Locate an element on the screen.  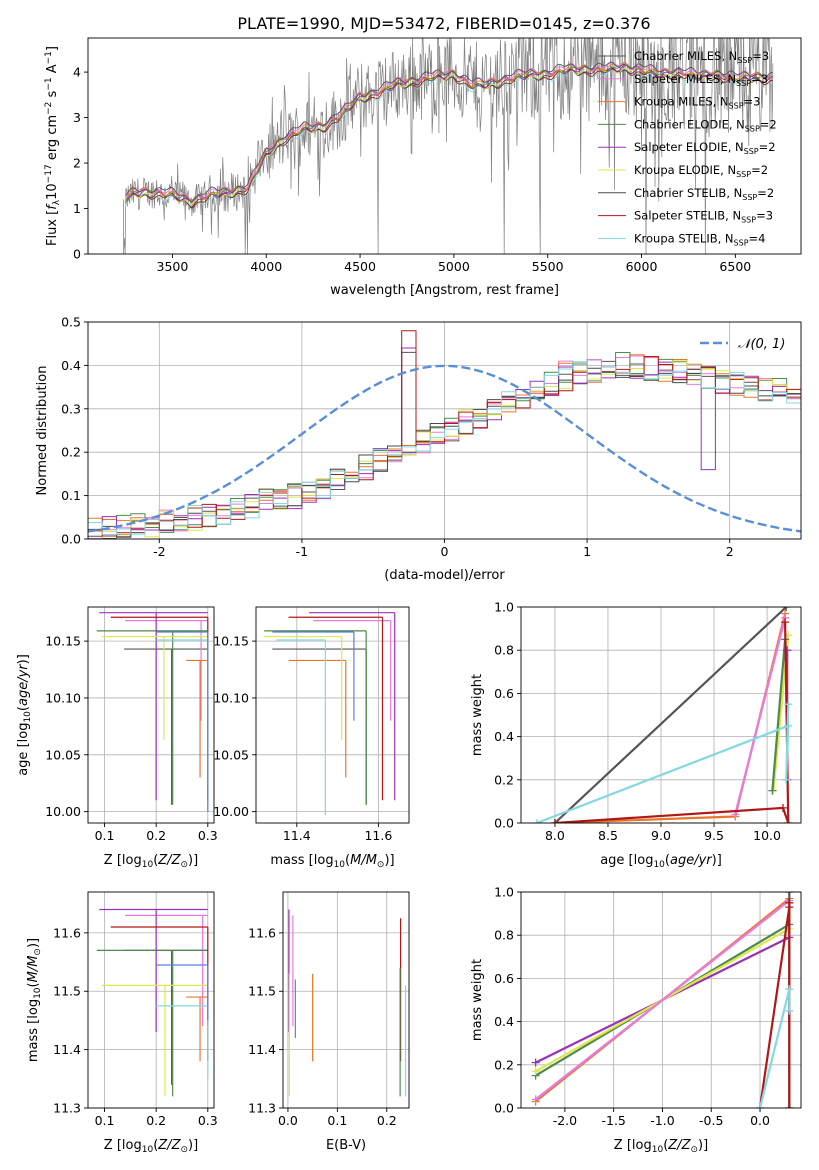
x-tick-label: 3500 is located at coordinates (173, 266).